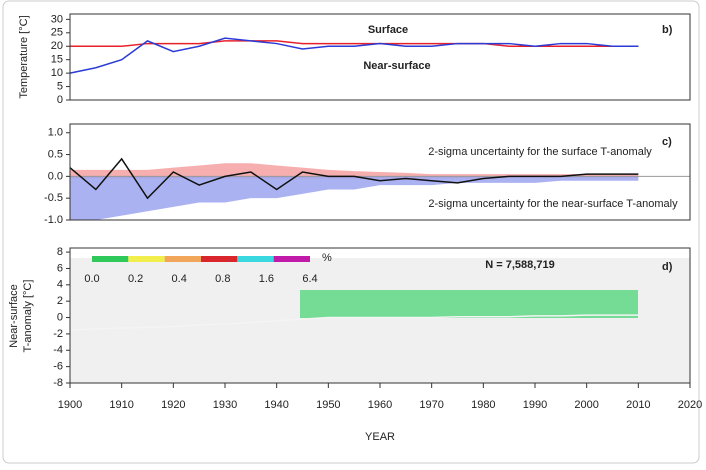 This screenshot has width=706, height=470. What do you see at coordinates (266, 279) in the screenshot?
I see `colorbar-label: 1.6` at bounding box center [266, 279].